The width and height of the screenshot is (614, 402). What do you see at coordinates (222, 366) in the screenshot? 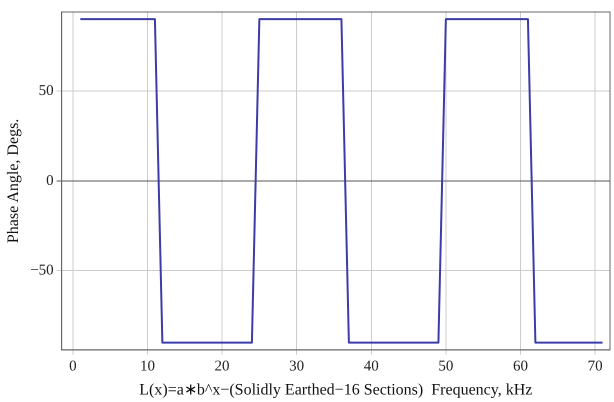
I see `x-tick-label: 20` at bounding box center [222, 366].